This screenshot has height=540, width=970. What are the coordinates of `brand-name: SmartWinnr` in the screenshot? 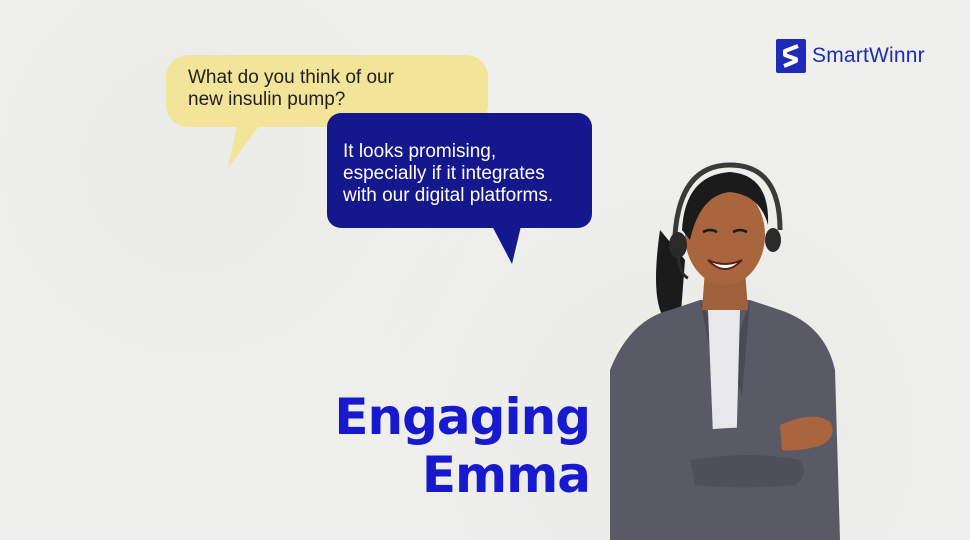 It's located at (868, 55).